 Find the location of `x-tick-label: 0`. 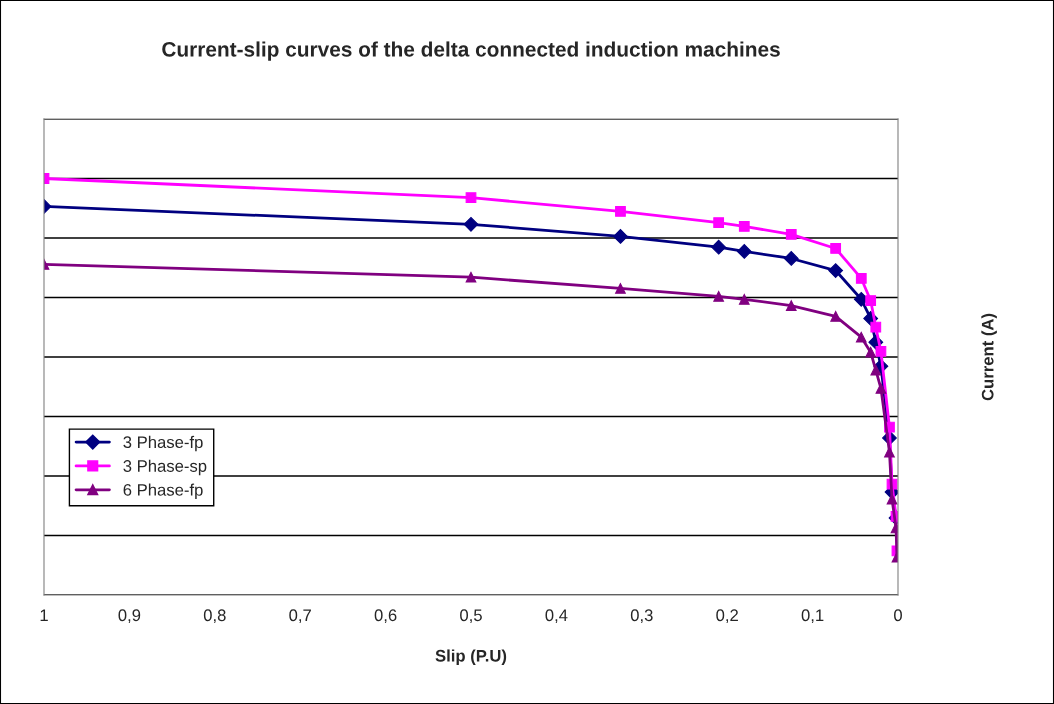

x-tick-label: 0 is located at coordinates (898, 615).